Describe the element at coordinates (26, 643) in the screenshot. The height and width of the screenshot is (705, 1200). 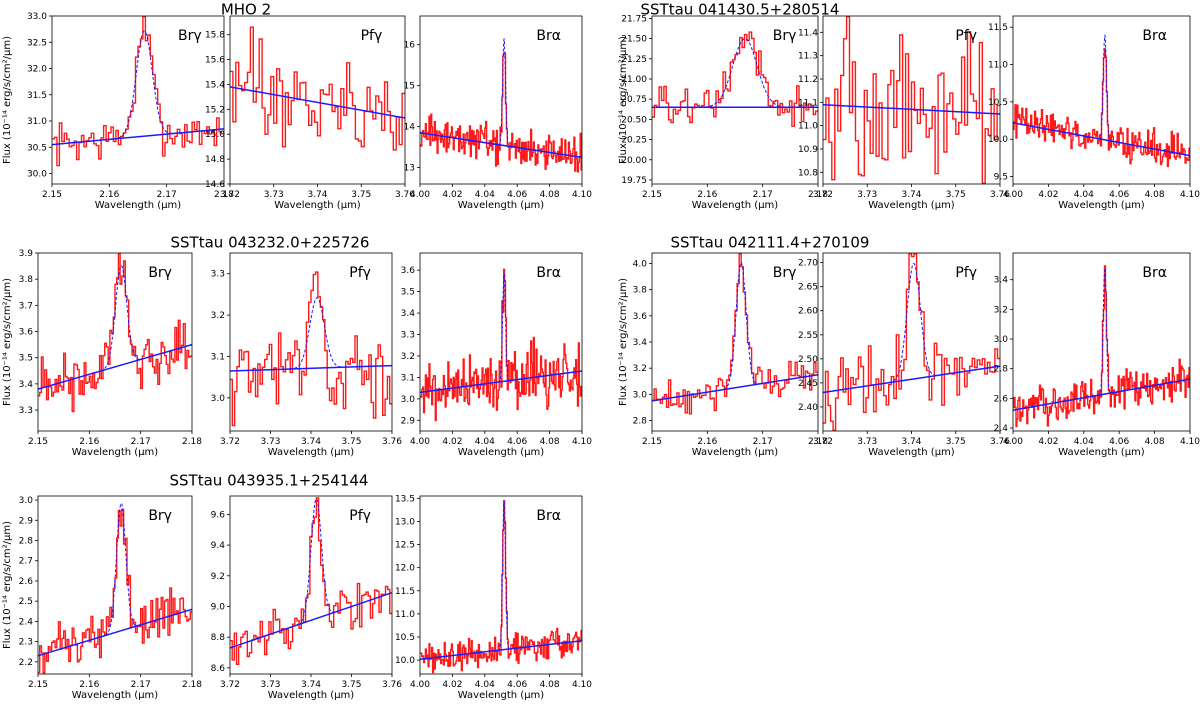
I see `y-tick-label: 2.3` at that location.